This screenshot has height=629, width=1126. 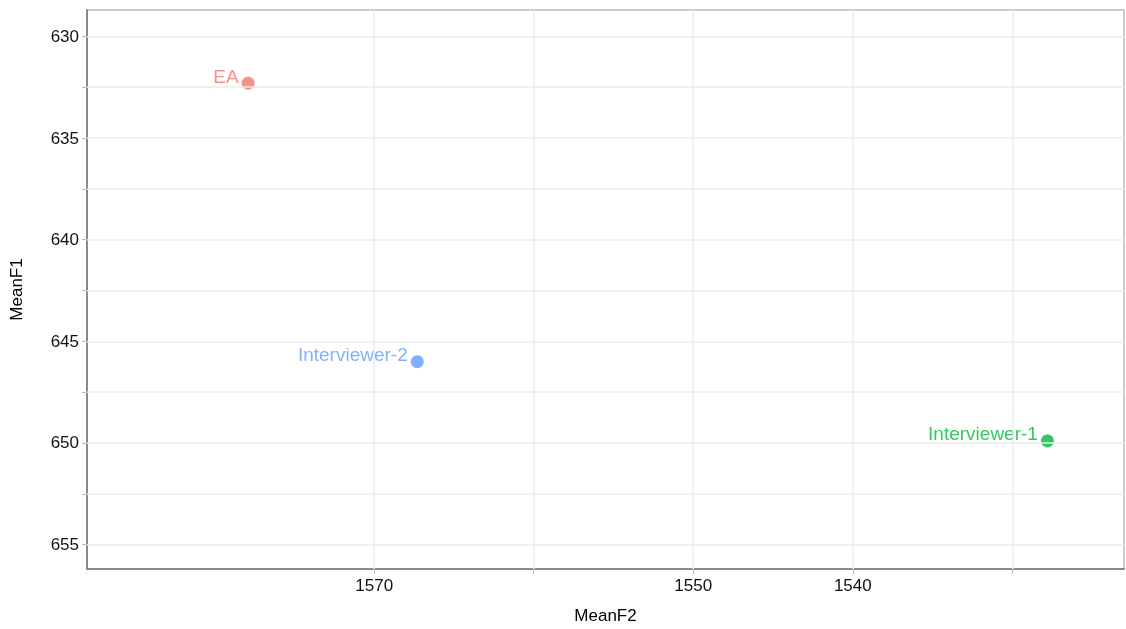 I want to click on x-axis-title: MeanF2, so click(x=605, y=615).